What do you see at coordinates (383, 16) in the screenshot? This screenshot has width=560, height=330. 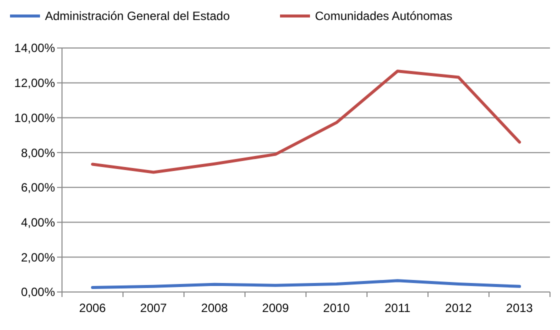 I see `legend-label: Comunidades Autónomas` at bounding box center [383, 16].